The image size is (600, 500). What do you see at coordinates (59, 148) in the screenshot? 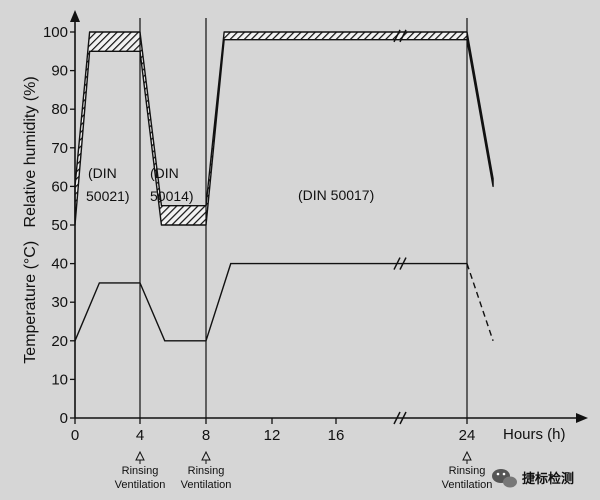
I see `y-tick-label-70: 70` at bounding box center [59, 148].